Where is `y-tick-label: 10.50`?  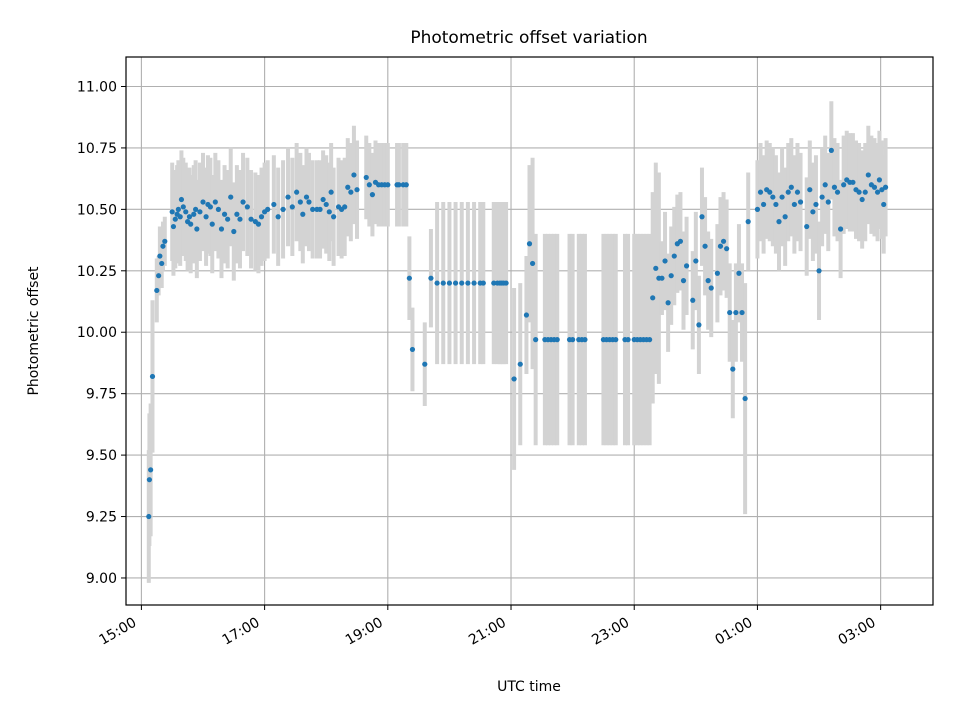 y-tick-label: 10.50 is located at coordinates (97, 210).